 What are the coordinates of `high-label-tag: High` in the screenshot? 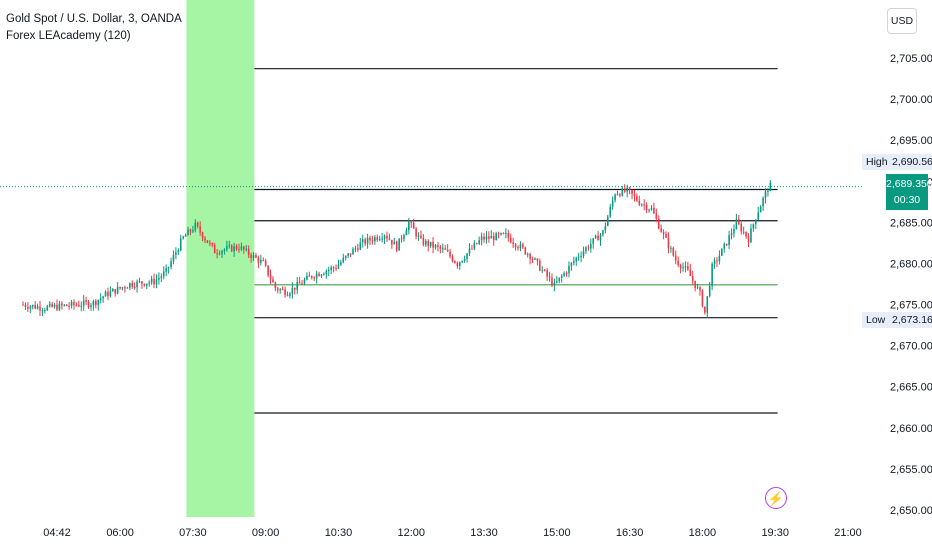 It's located at (877, 162).